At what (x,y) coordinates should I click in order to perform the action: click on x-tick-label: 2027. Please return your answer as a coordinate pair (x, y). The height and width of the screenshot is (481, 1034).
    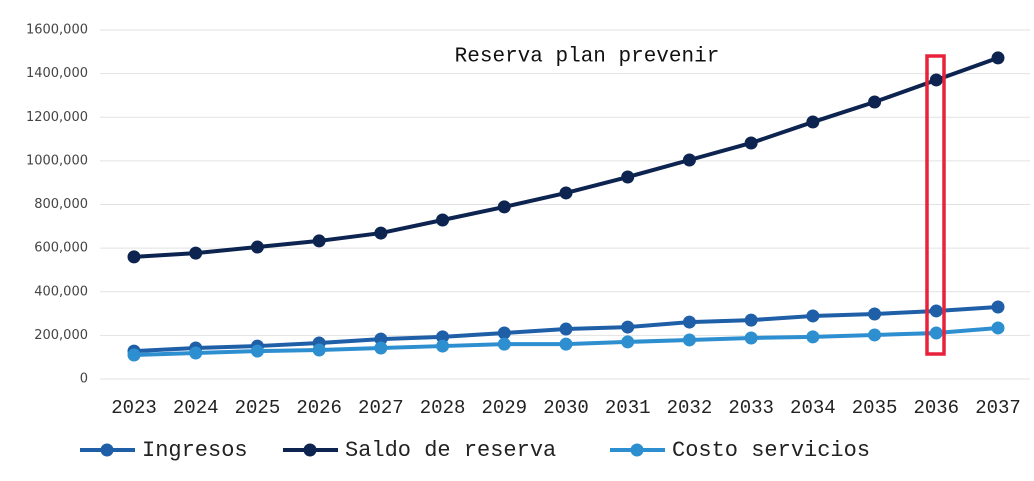
    Looking at the image, I should click on (381, 408).